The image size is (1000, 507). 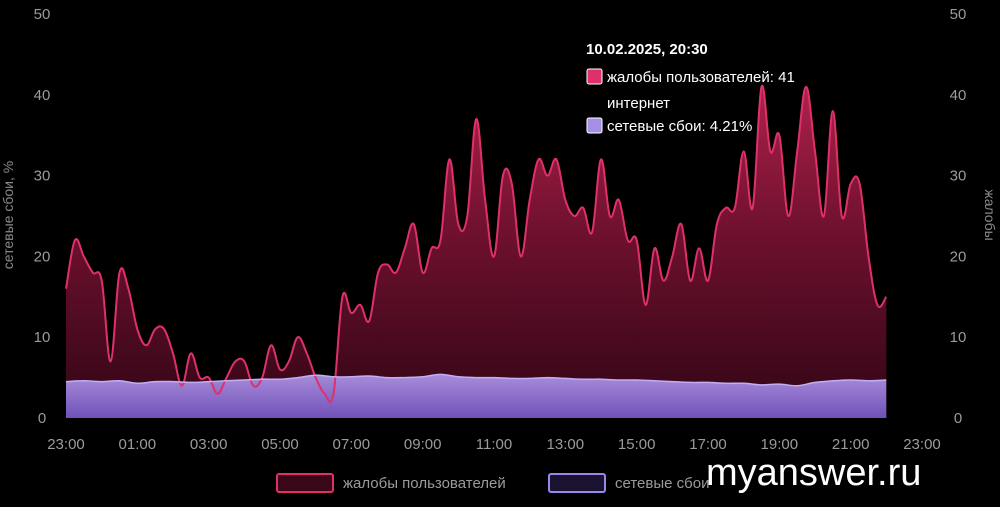 I want to click on y-left-tick-label: 20, so click(x=42, y=256).